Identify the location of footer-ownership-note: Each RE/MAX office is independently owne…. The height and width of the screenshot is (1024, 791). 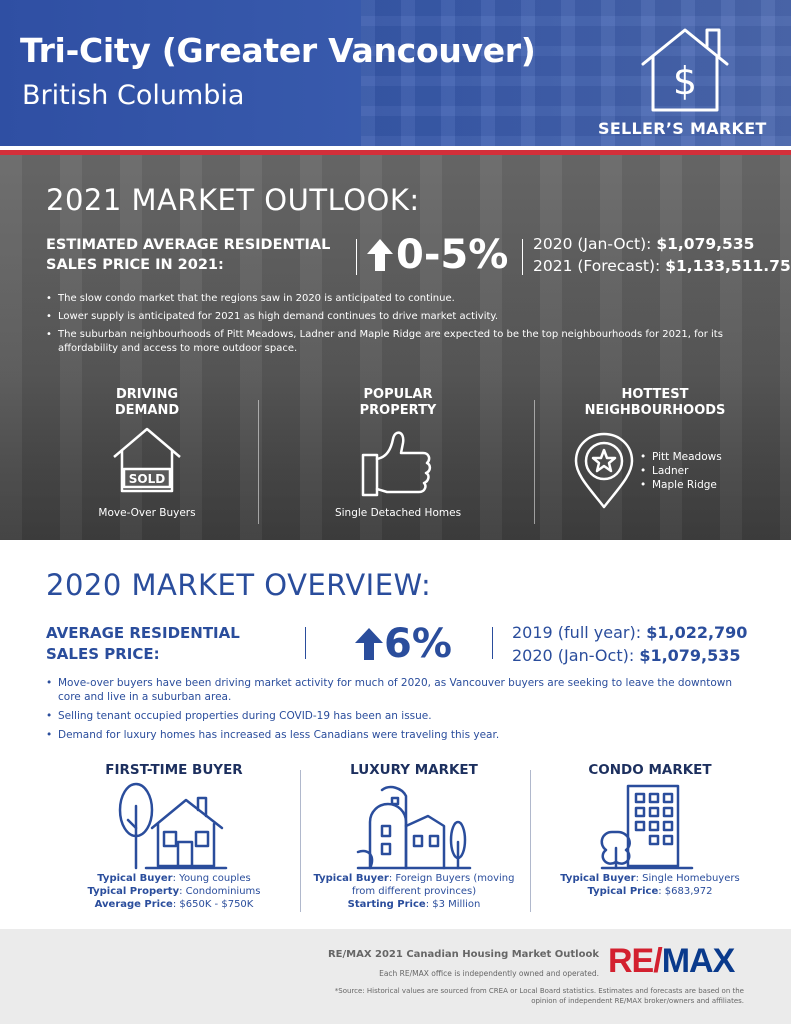
(489, 973).